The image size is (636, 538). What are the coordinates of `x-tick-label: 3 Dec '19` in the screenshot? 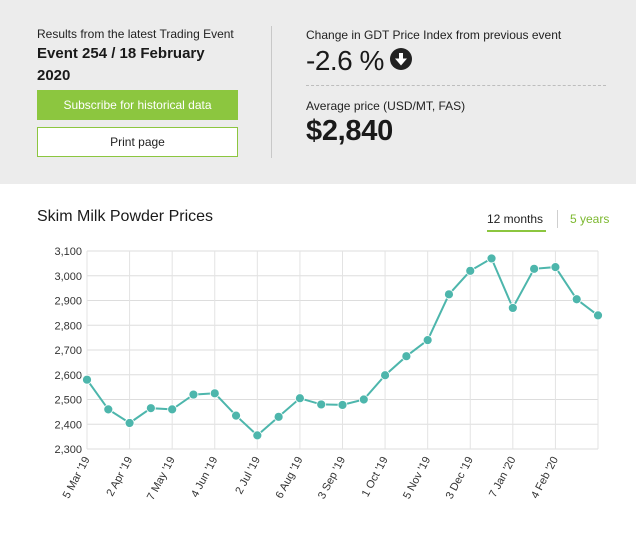 It's located at (460, 478).